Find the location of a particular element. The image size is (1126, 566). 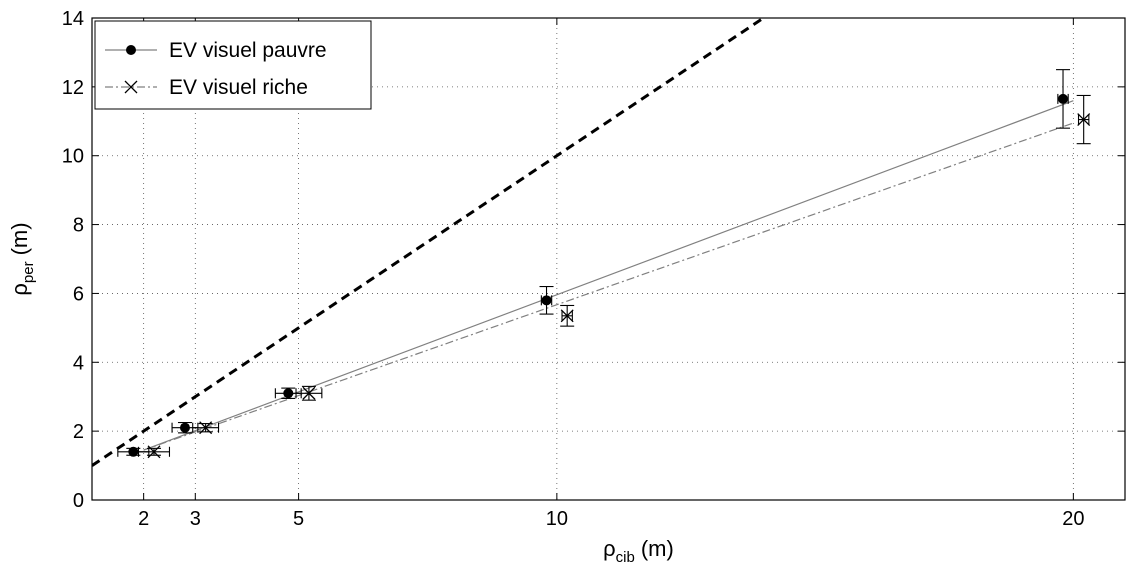

y-axis-label: ρper (m) is located at coordinates (22, 258).